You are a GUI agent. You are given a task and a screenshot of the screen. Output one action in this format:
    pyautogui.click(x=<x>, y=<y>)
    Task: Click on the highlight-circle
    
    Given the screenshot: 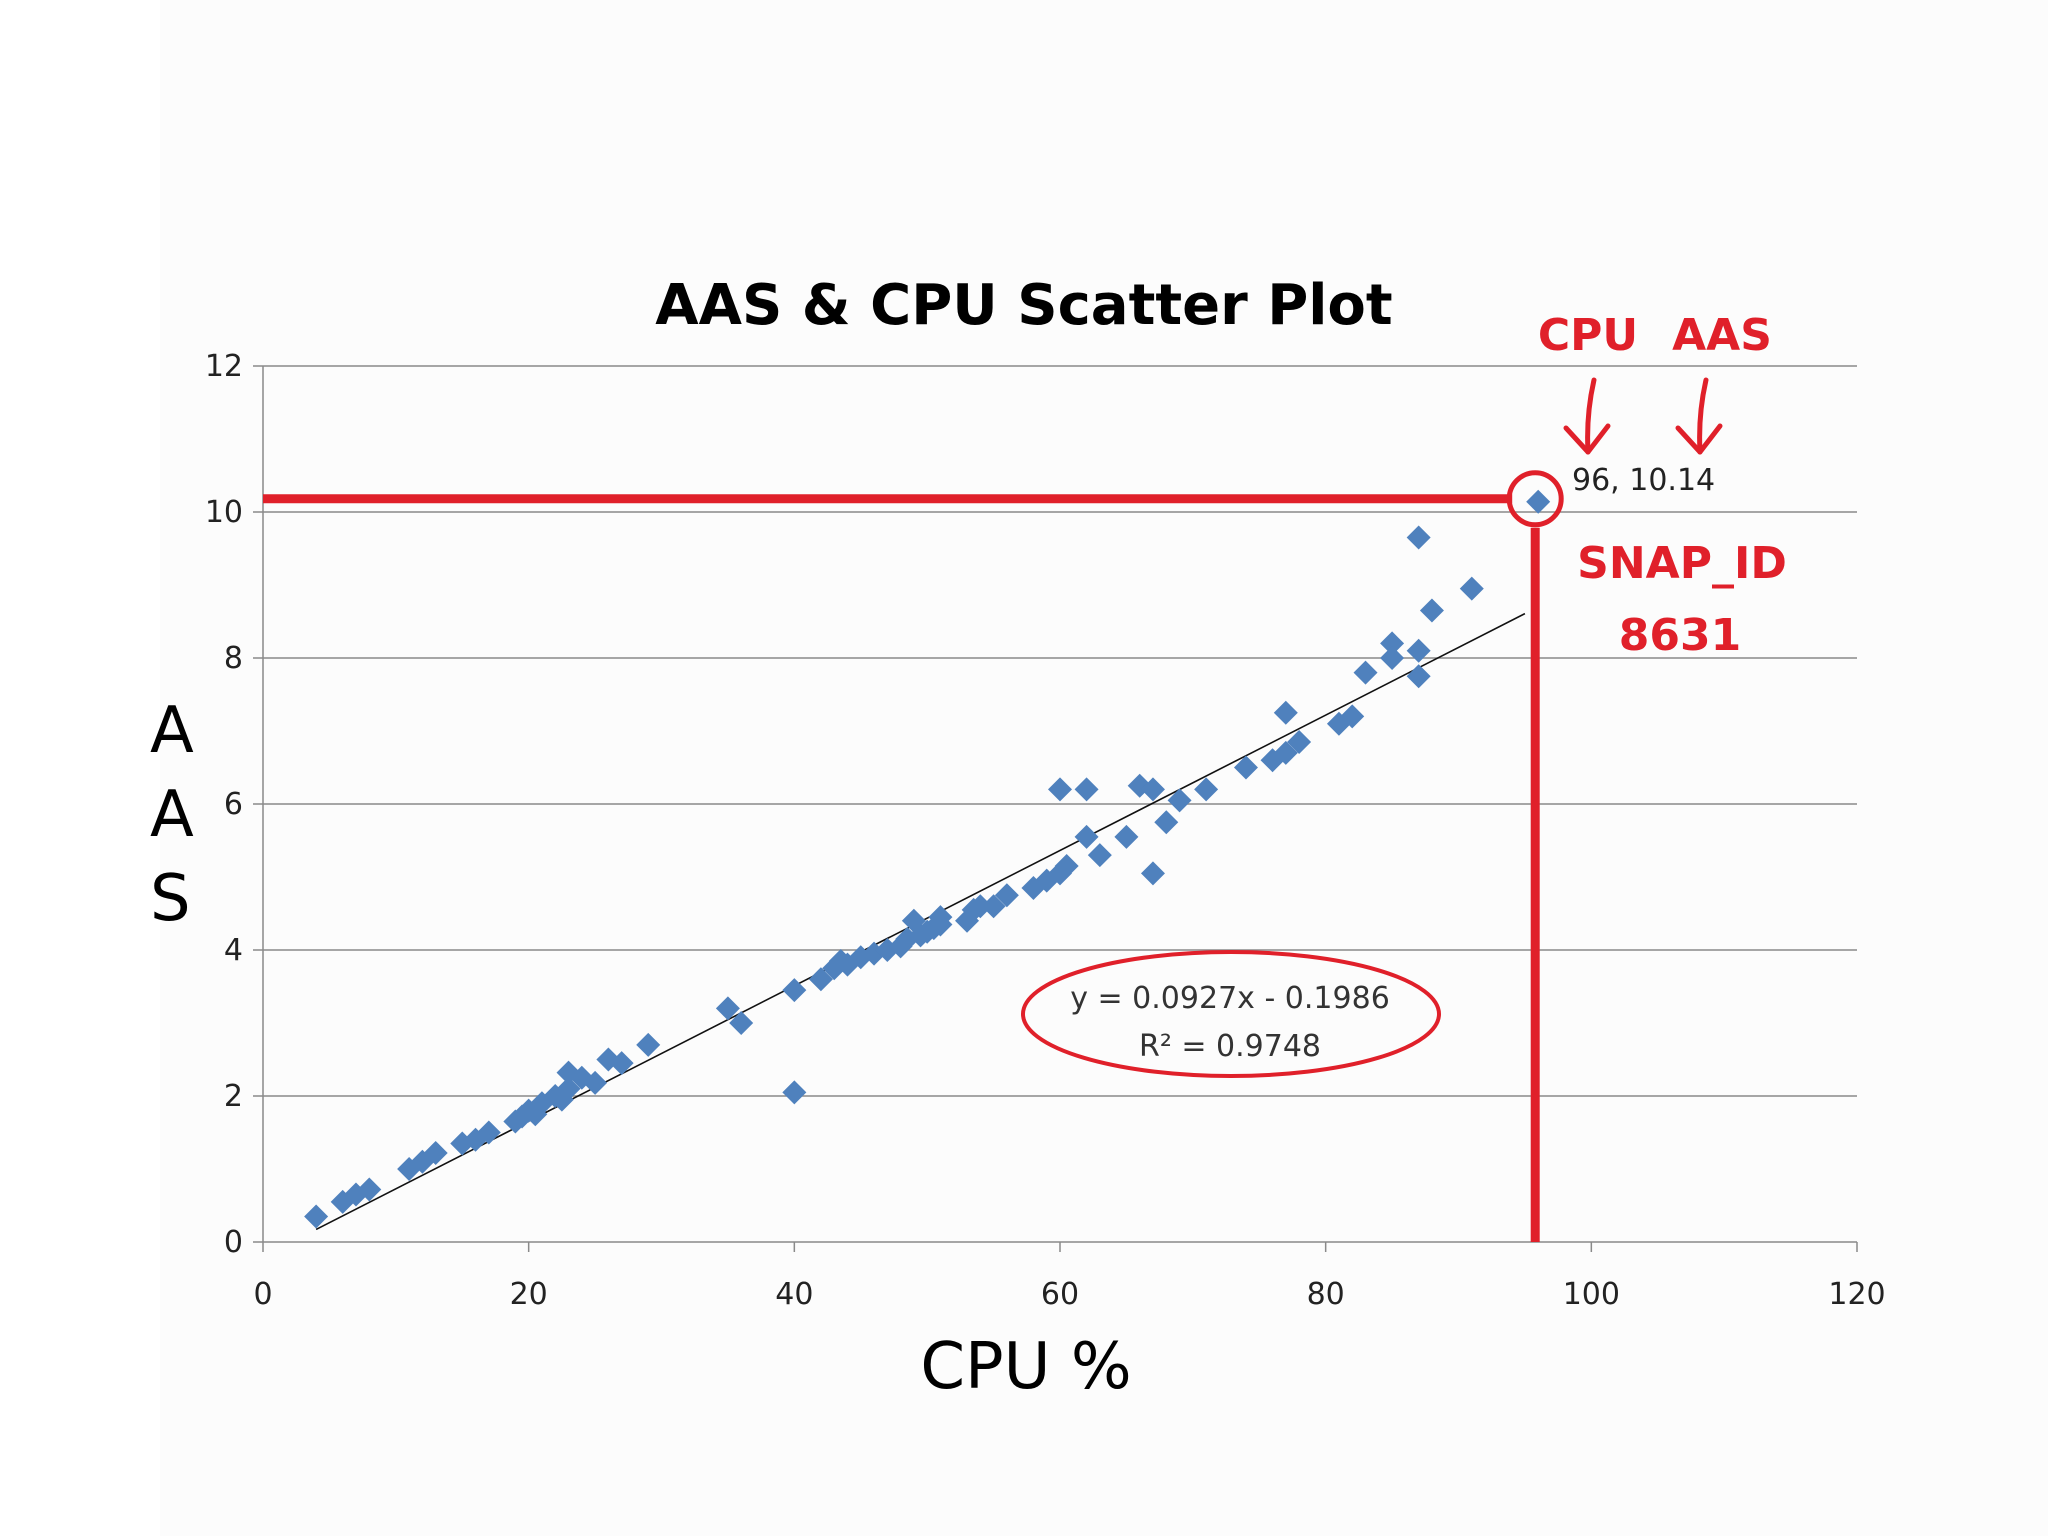 What is the action you would take?
    pyautogui.click(x=1535, y=499)
    